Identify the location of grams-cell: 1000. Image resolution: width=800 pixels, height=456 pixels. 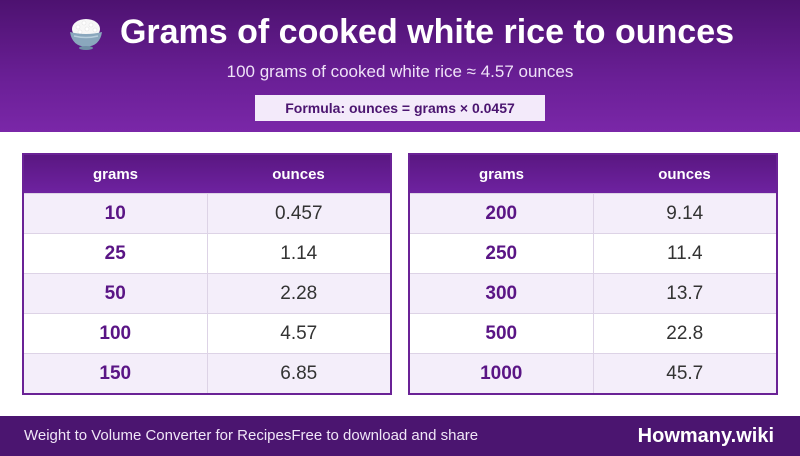
(502, 373).